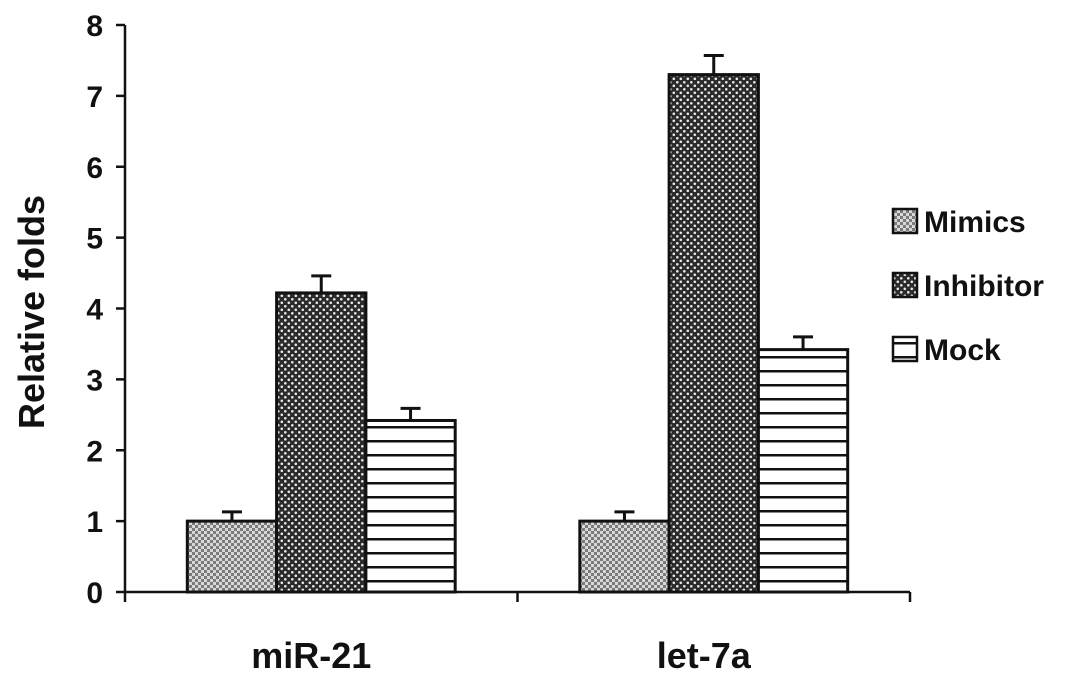 This screenshot has height=676, width=1087. What do you see at coordinates (962, 350) in the screenshot?
I see `legend-label-mock: Mock` at bounding box center [962, 350].